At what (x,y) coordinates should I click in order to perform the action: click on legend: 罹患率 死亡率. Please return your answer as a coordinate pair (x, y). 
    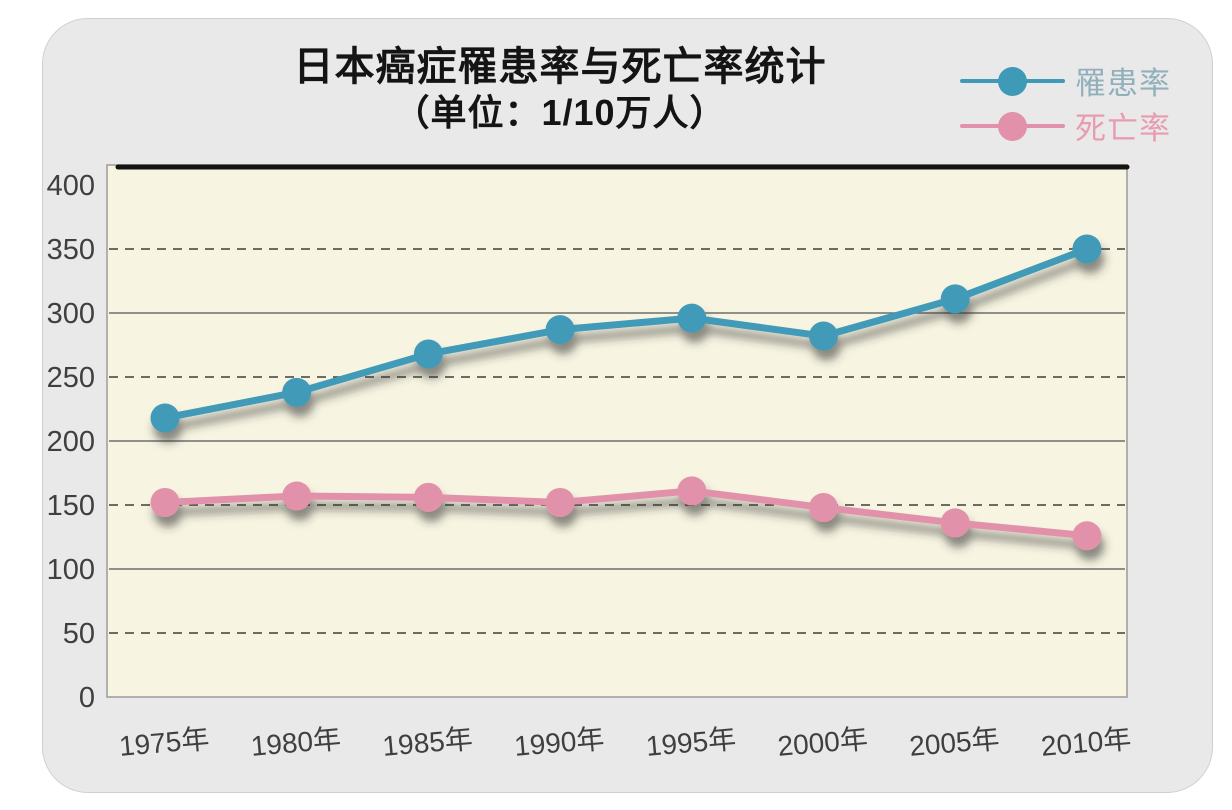
    Looking at the image, I should click on (1086, 103).